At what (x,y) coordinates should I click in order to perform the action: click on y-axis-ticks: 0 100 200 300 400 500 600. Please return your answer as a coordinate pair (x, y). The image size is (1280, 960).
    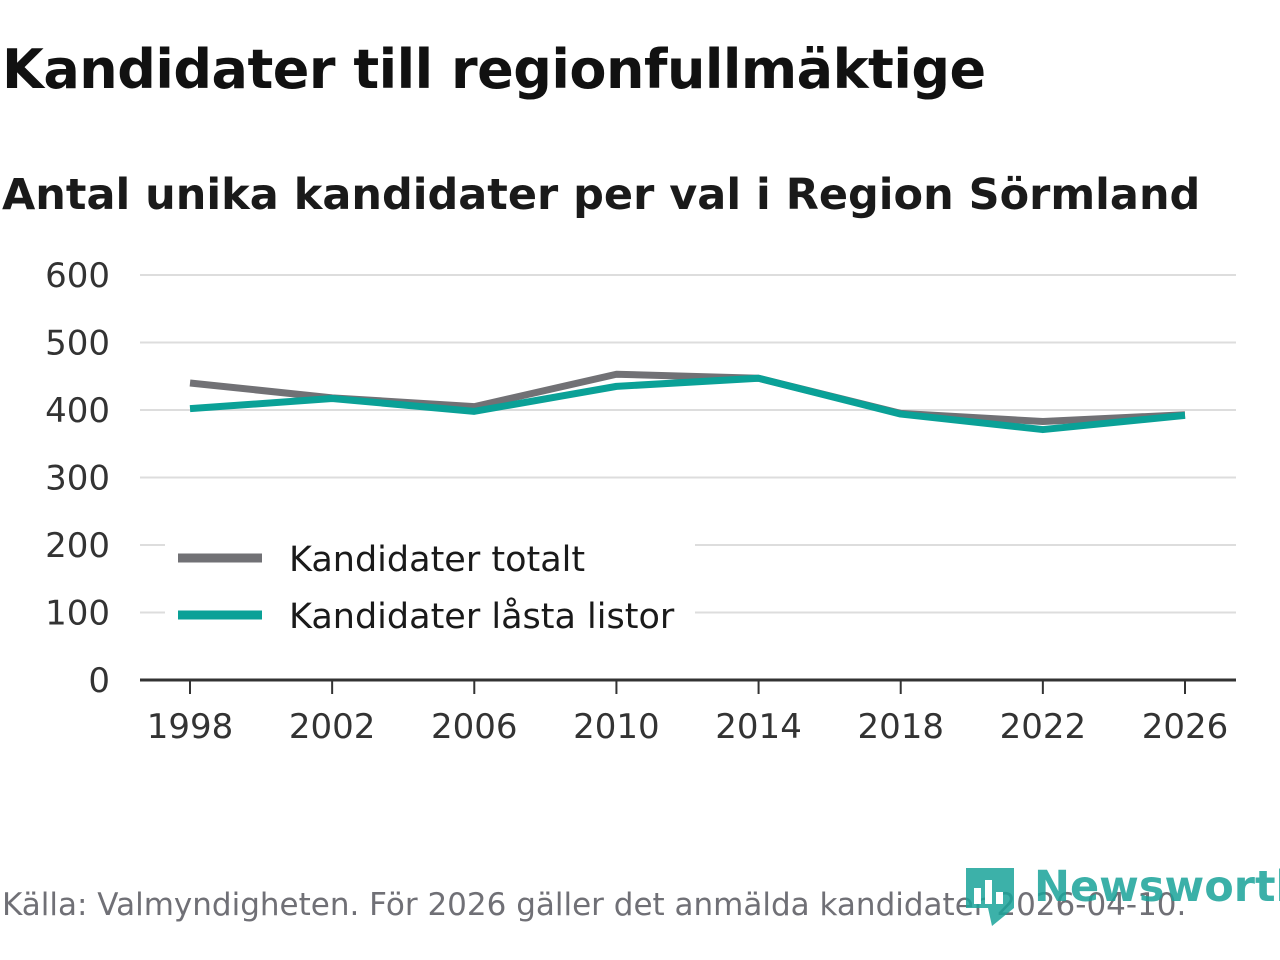
    Looking at the image, I should click on (77, 478).